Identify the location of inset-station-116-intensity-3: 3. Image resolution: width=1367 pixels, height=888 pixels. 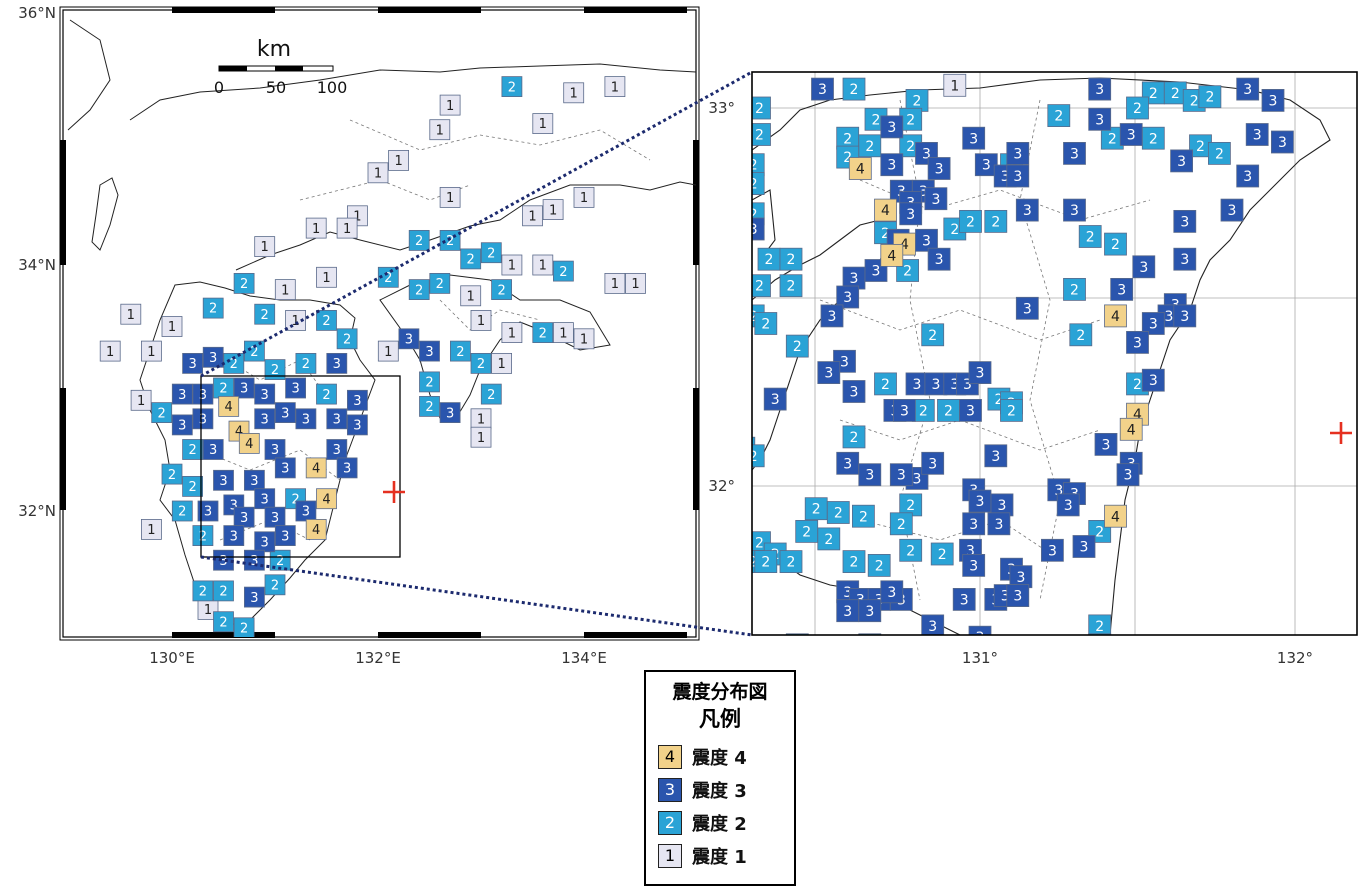
(1106, 444).